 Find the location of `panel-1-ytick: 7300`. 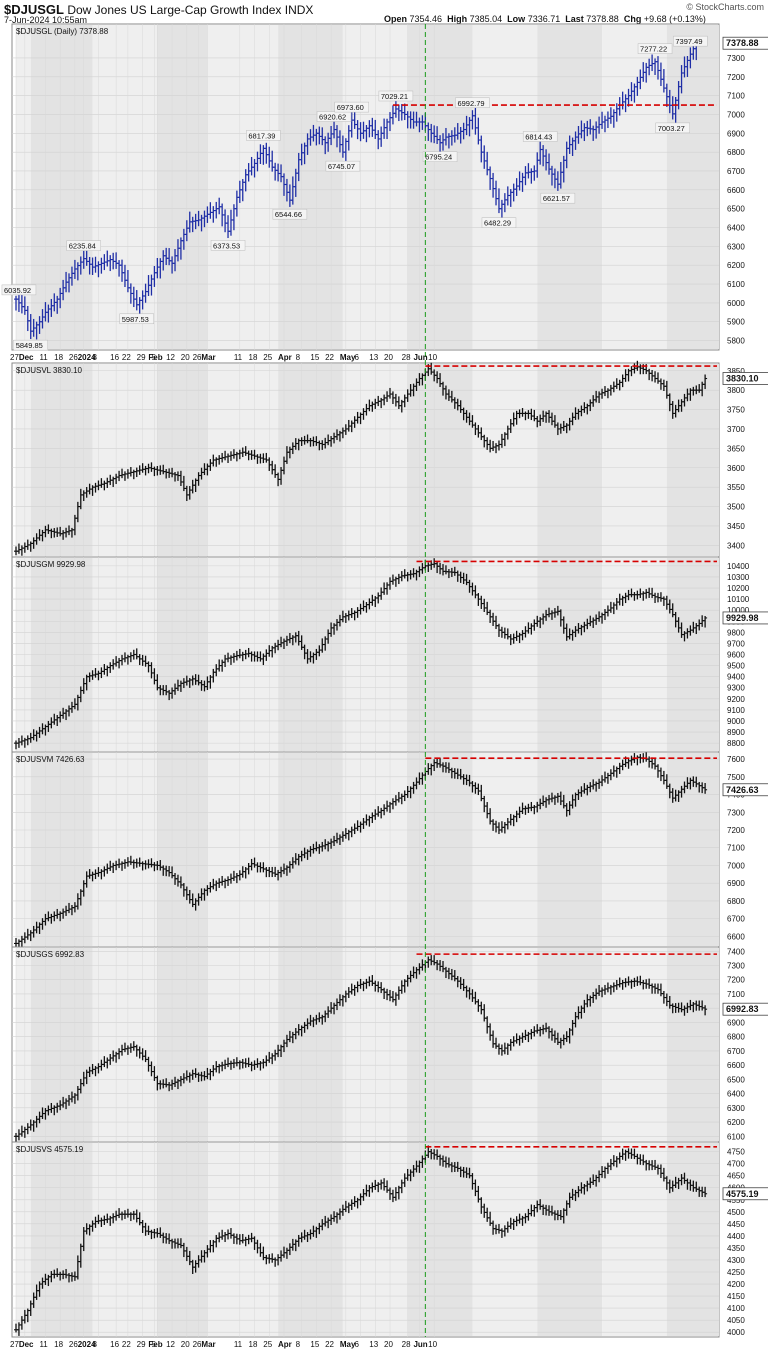

panel-1-ytick: 7300 is located at coordinates (736, 58).